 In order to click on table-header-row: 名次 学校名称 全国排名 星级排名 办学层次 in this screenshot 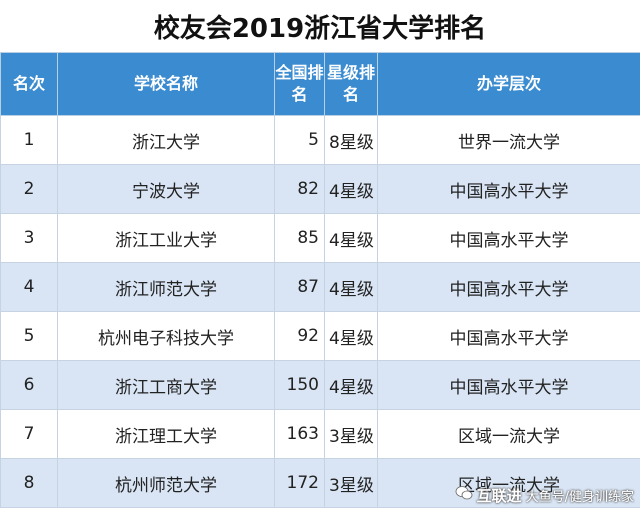, I will do `click(320, 84)`.